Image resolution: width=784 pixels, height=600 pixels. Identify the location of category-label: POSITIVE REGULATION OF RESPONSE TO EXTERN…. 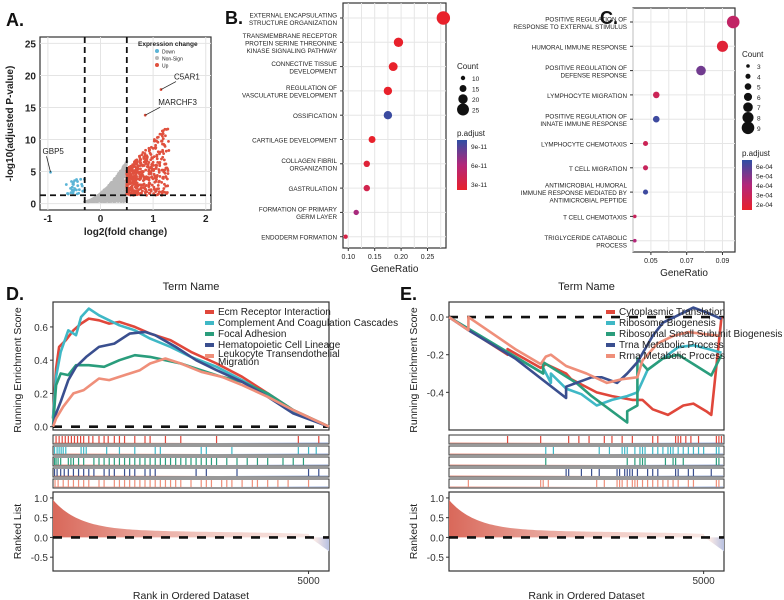
(570, 23).